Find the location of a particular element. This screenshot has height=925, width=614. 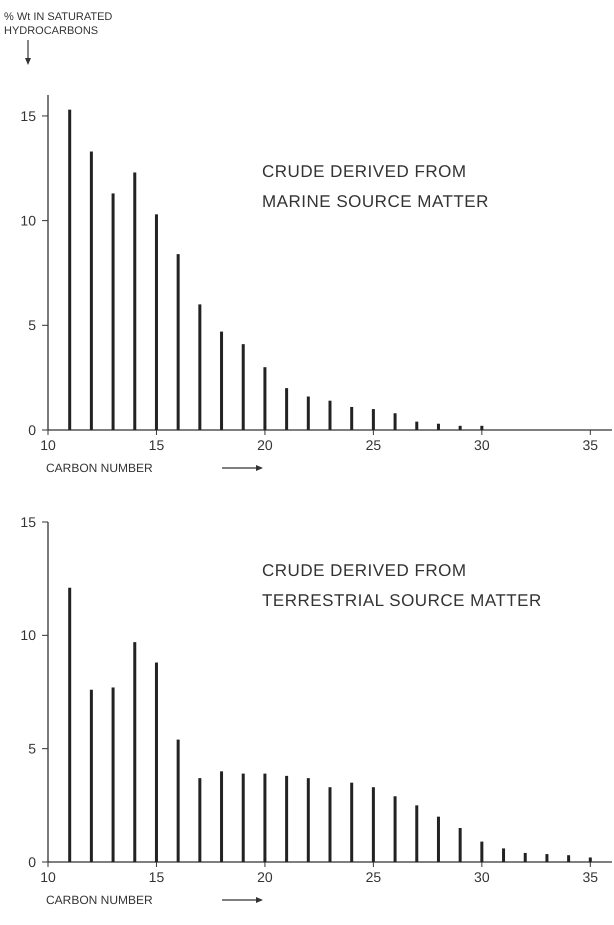

annotation: CRUDE DERIVED FROM MARINE SOURCE MATTER is located at coordinates (375, 186).